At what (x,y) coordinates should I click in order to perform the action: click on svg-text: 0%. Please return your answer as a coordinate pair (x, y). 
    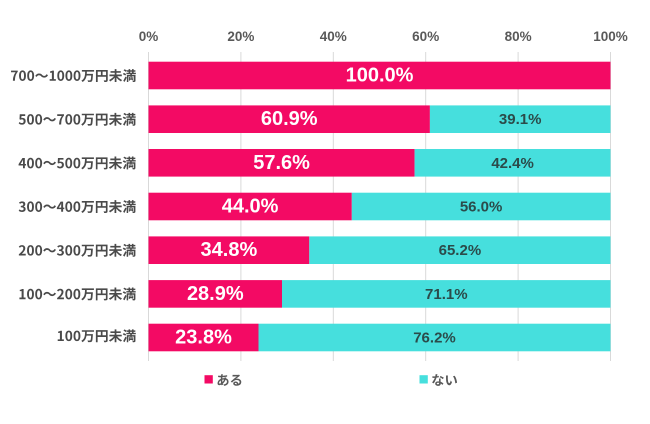
    Looking at the image, I should click on (149, 36).